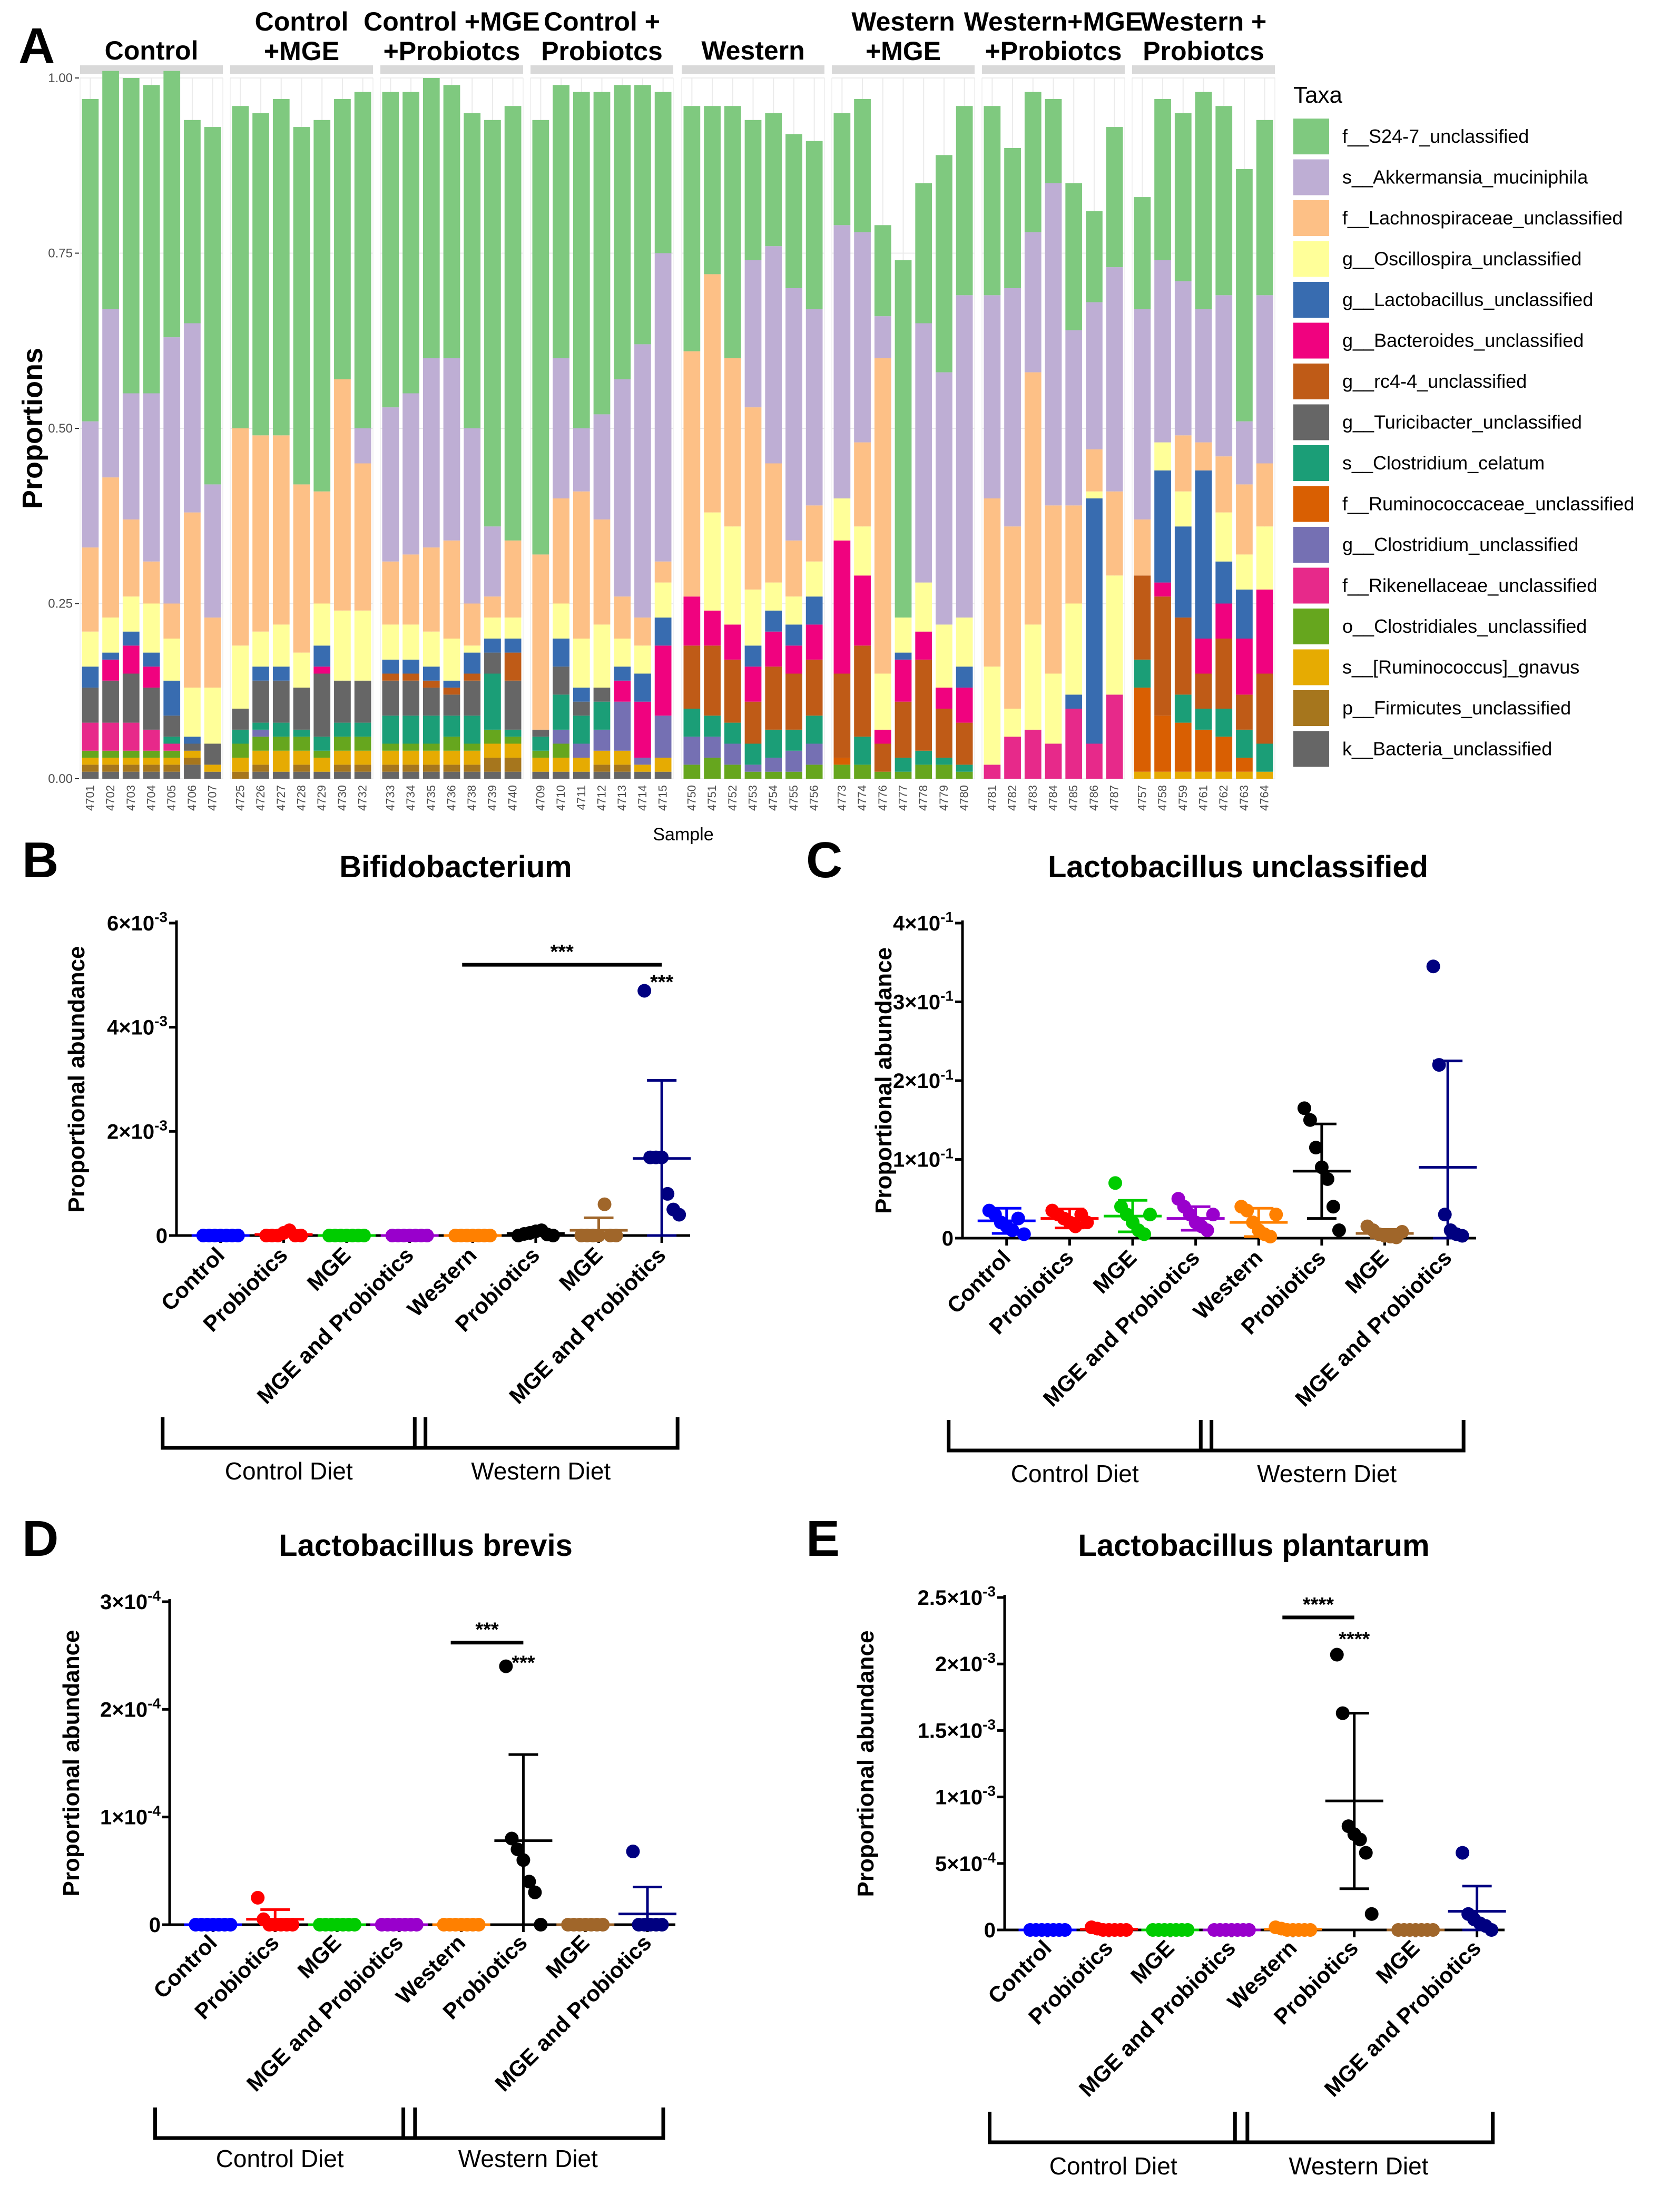 The height and width of the screenshot is (2186, 1680). What do you see at coordinates (1460, 544) in the screenshot?
I see `panel-a-legend-label: g__Clostridium_unclassified` at bounding box center [1460, 544].